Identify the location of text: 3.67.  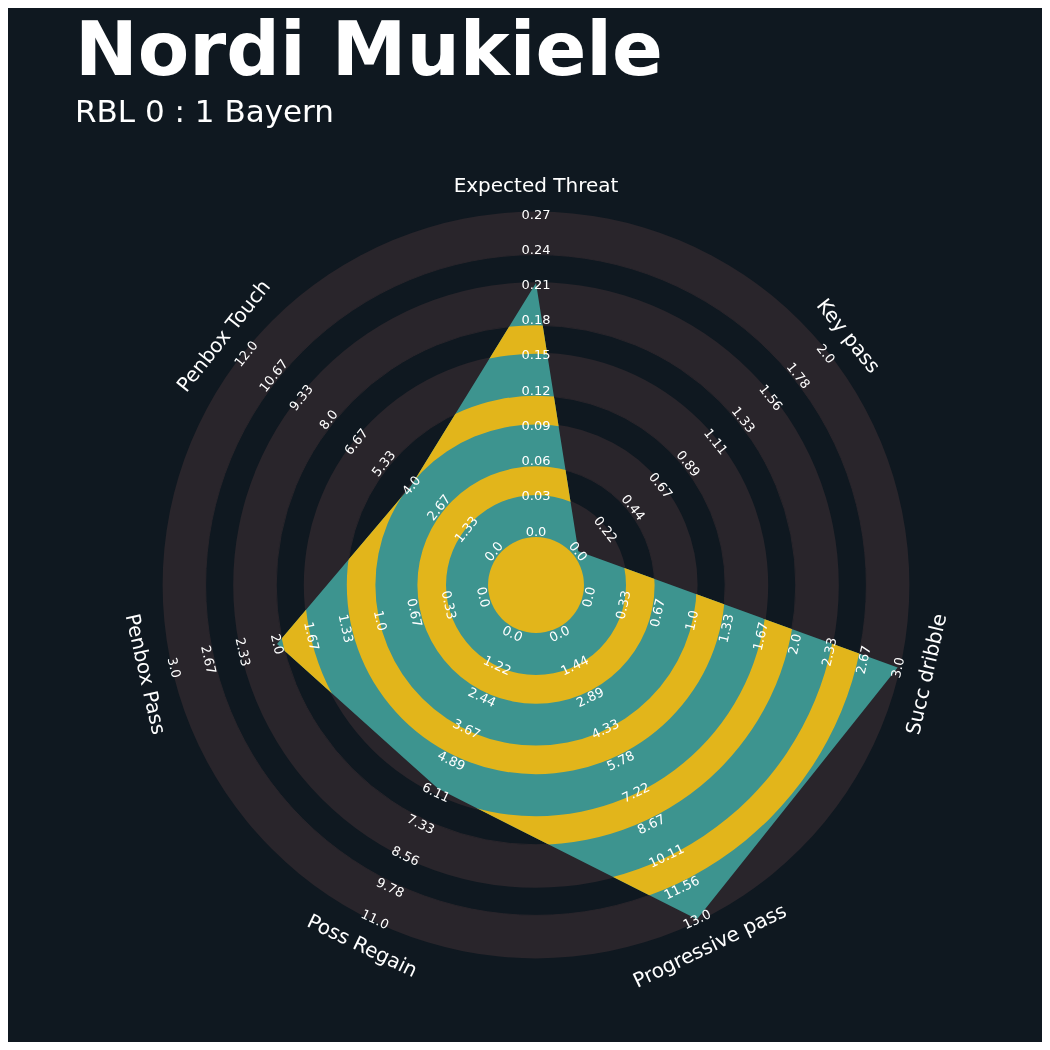
(467, 728).